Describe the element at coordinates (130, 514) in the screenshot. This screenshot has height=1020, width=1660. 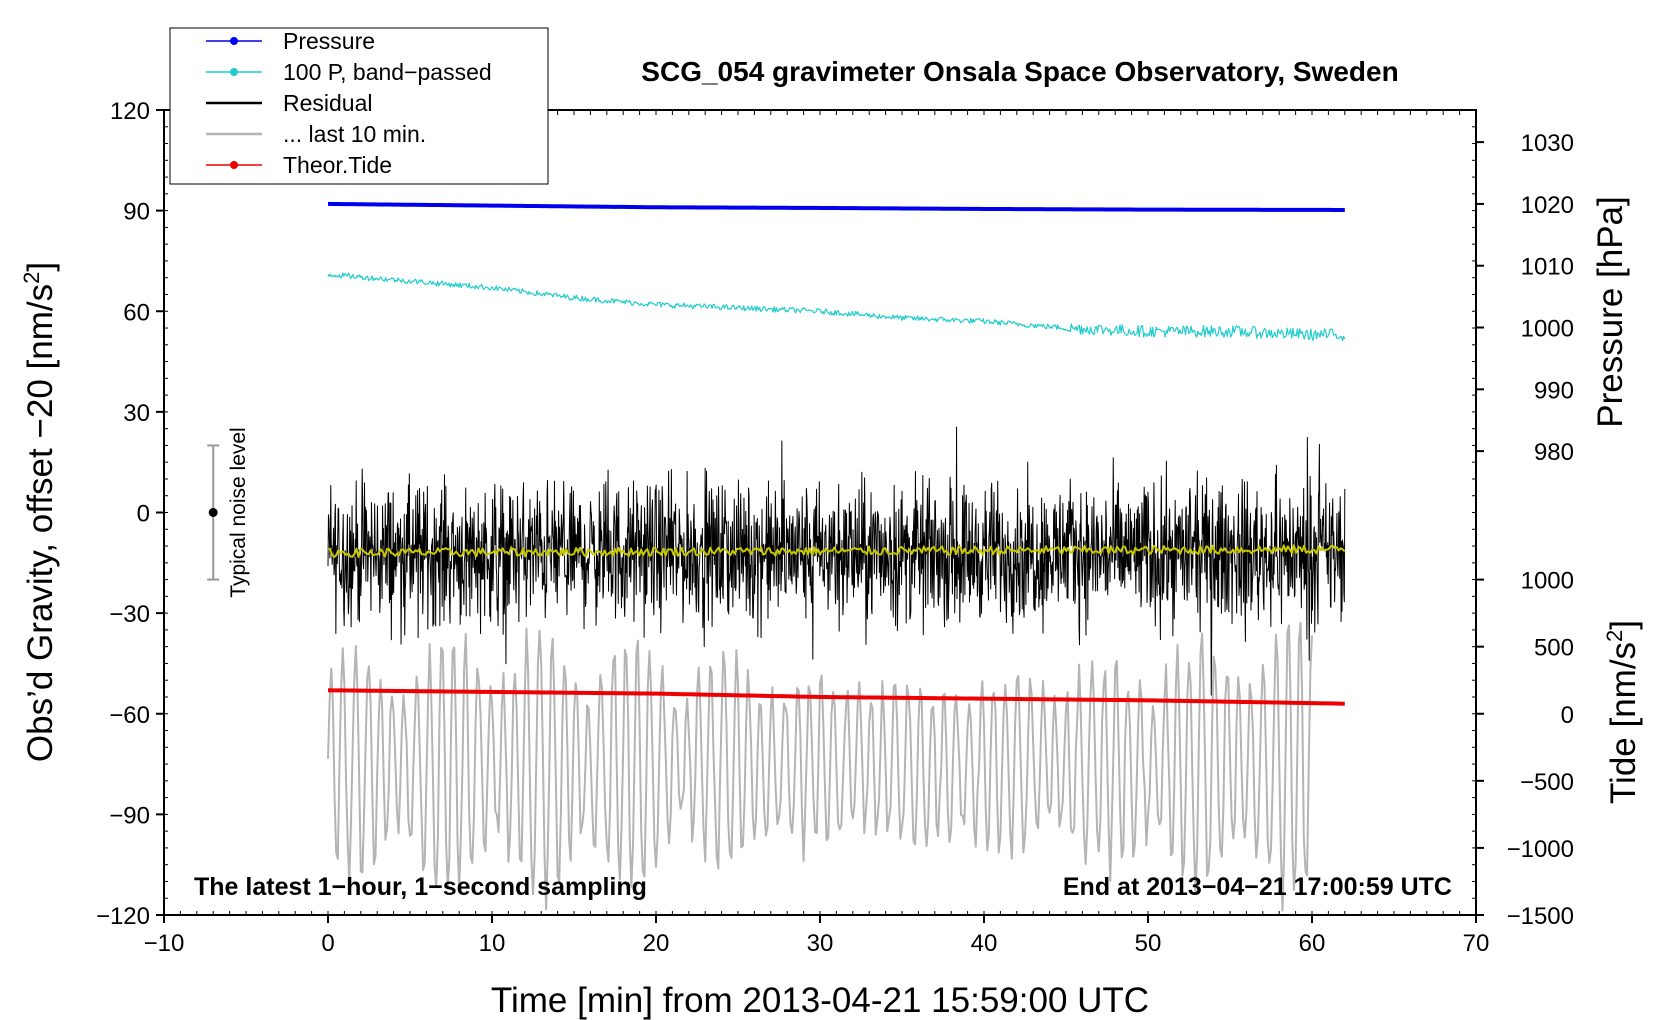
I see `y-axis-ticks: 120 90 60 30 0 −30 −60 −90 −120` at that location.